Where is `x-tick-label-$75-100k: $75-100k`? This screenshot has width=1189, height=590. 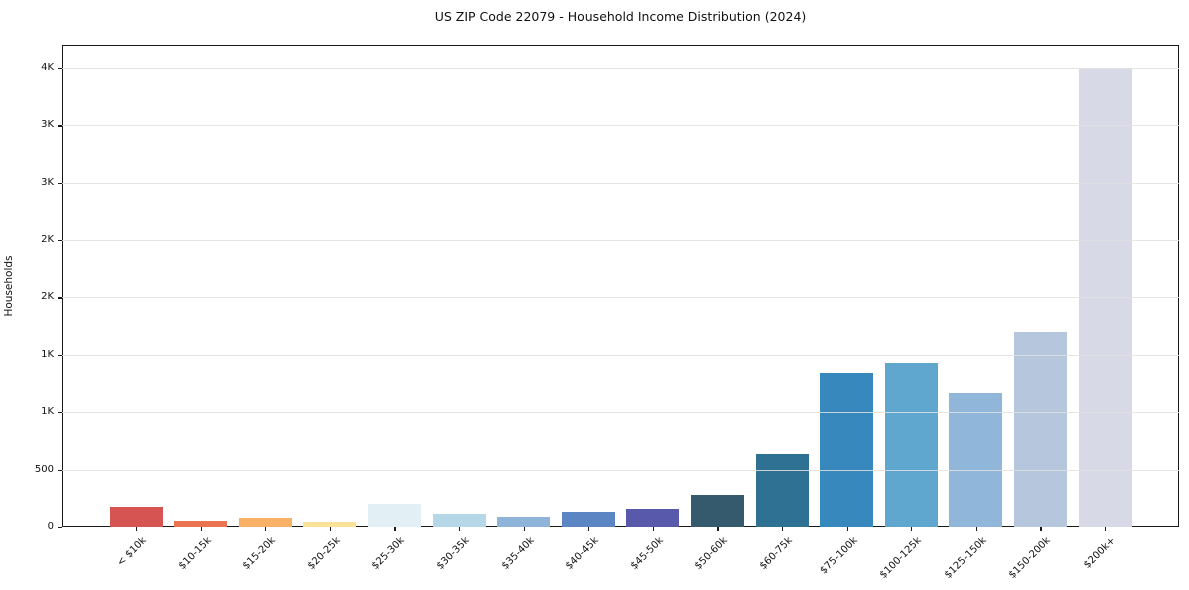 x-tick-label-$75-100k: $75-100k is located at coordinates (838, 556).